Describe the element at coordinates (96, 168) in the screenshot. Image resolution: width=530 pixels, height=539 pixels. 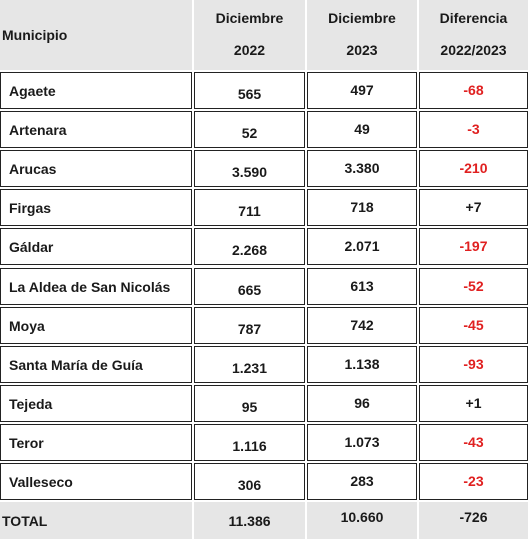
I see `cell-municipio: Arucas` at that location.